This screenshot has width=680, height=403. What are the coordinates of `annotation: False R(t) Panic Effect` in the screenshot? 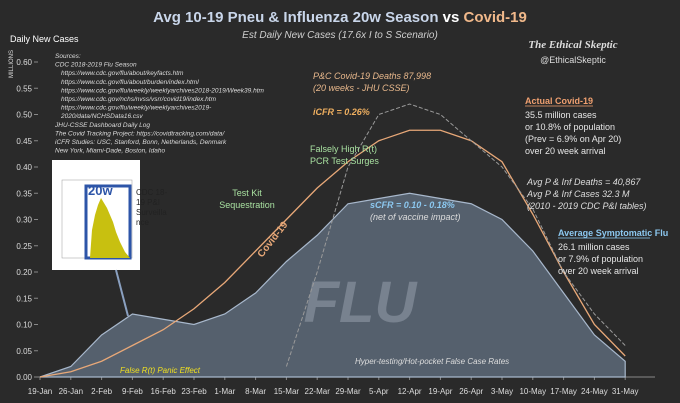 It's located at (160, 370).